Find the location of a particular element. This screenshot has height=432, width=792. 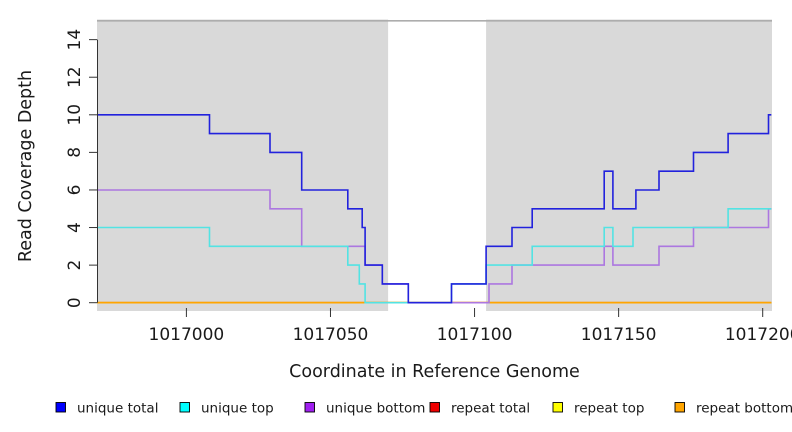

legend-label-repeat-top: repeat top is located at coordinates (609, 409).